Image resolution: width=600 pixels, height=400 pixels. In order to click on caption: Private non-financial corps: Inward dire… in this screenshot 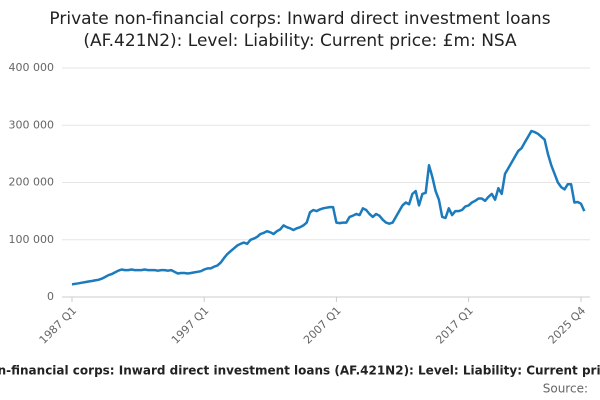, I will do `click(300, 371)`.